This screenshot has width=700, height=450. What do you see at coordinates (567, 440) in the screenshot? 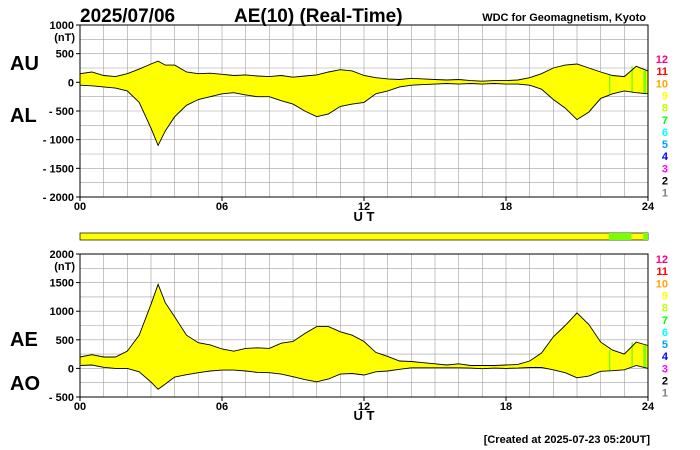
I see `created-timestamp: [Created at 2025-07-23 05:20UT]` at bounding box center [567, 440].